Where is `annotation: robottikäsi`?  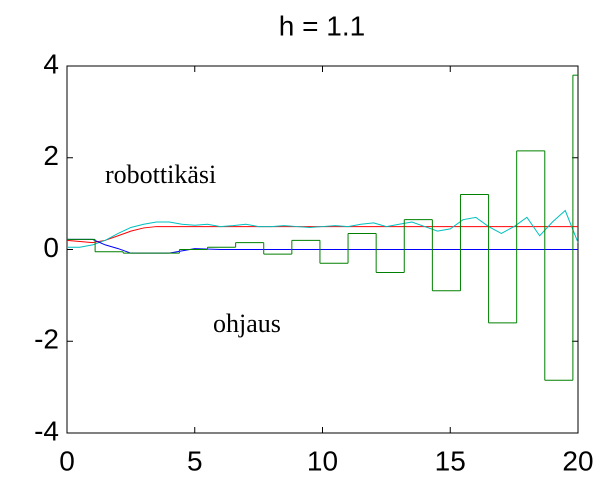 annotation: robottikäsi is located at coordinates (160, 174).